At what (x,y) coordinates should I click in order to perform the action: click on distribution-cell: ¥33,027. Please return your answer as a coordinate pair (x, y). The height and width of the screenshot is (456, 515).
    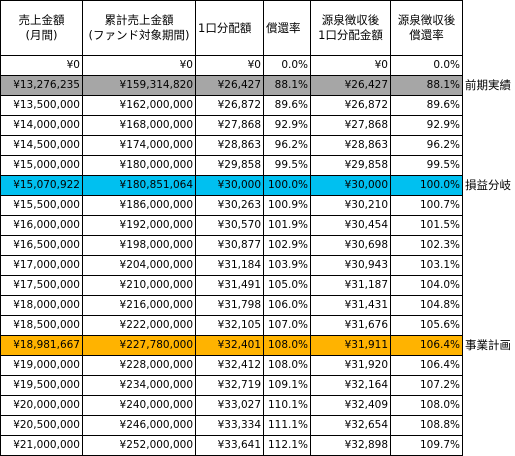
    Looking at the image, I should click on (229, 405).